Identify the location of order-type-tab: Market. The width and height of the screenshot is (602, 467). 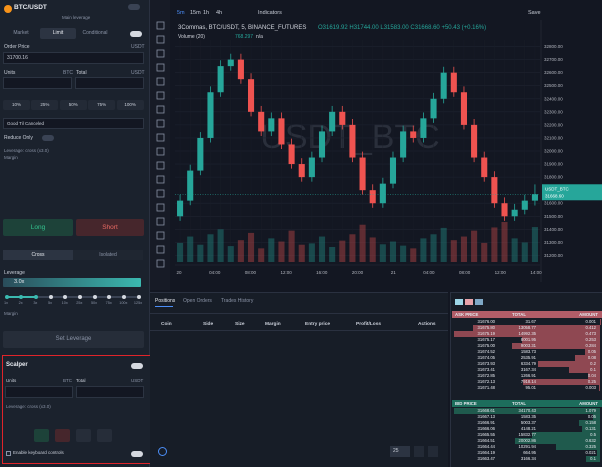
(21, 33).